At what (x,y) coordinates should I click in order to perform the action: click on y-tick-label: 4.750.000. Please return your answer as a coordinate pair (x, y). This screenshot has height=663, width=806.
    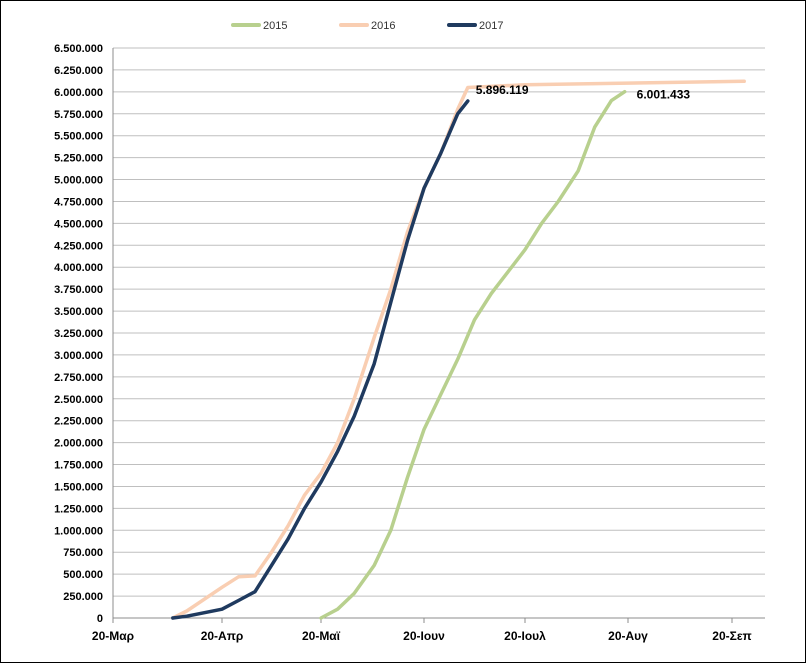
    Looking at the image, I should click on (78, 202).